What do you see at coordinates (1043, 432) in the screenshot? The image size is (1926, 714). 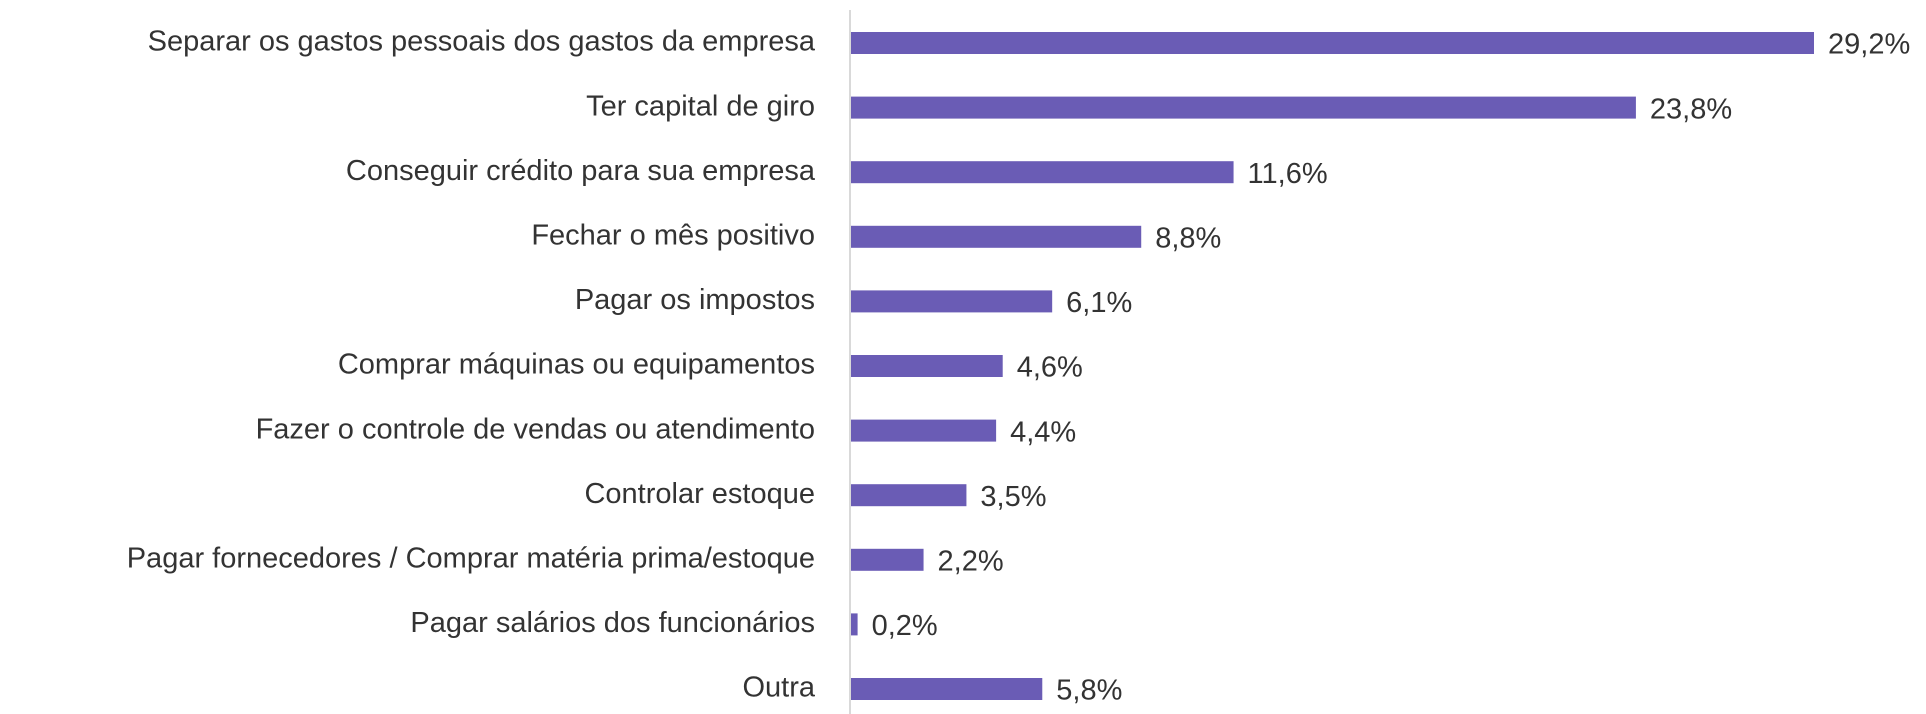 I see `data-label: 4,4%` at bounding box center [1043, 432].